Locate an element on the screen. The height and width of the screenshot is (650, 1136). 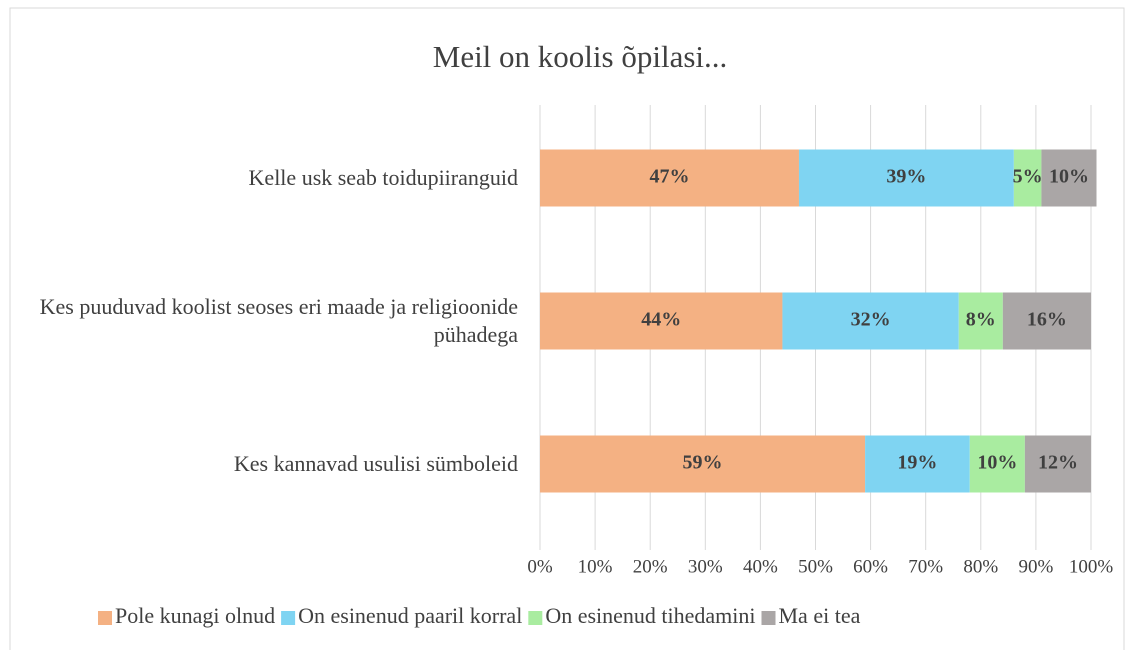
x-tick-label: 90% is located at coordinates (1035, 566).